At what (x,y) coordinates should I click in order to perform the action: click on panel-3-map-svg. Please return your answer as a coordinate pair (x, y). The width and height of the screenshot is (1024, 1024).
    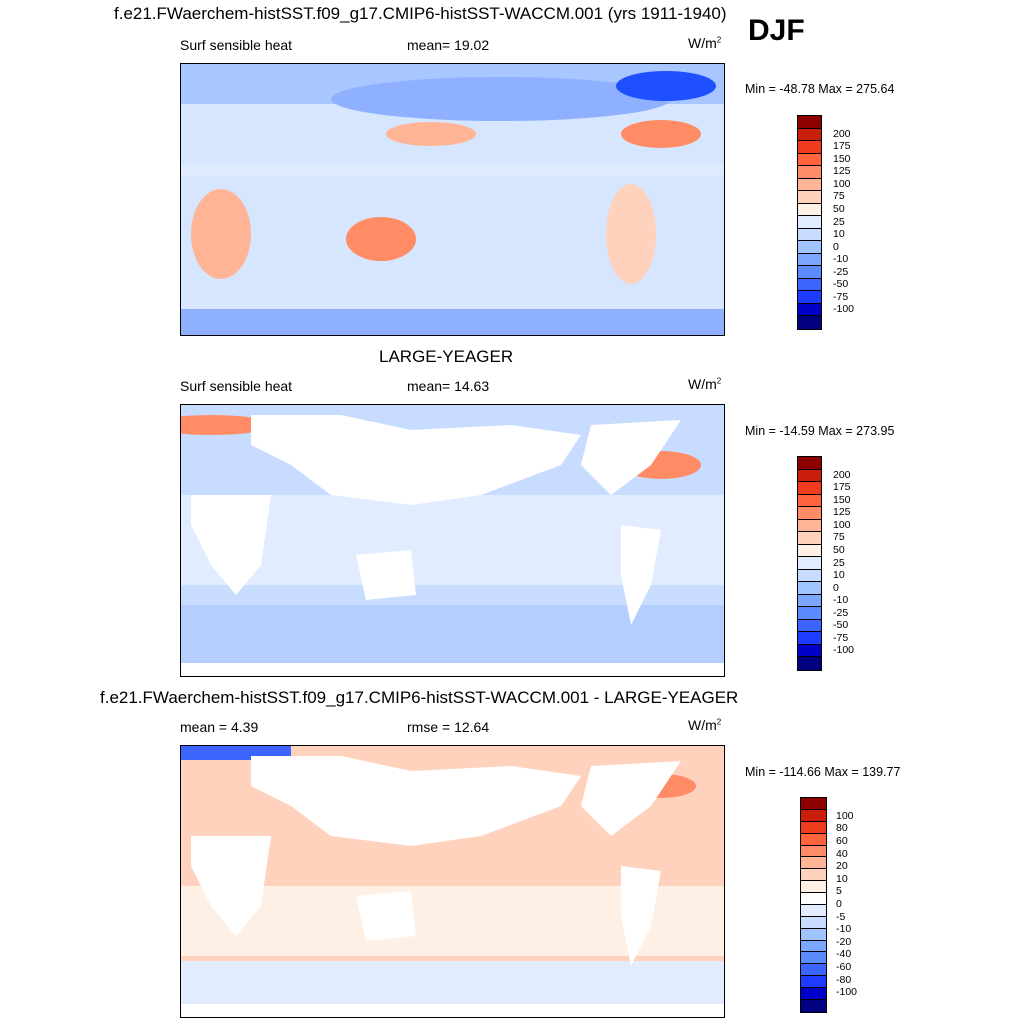
    Looking at the image, I should click on (452, 881).